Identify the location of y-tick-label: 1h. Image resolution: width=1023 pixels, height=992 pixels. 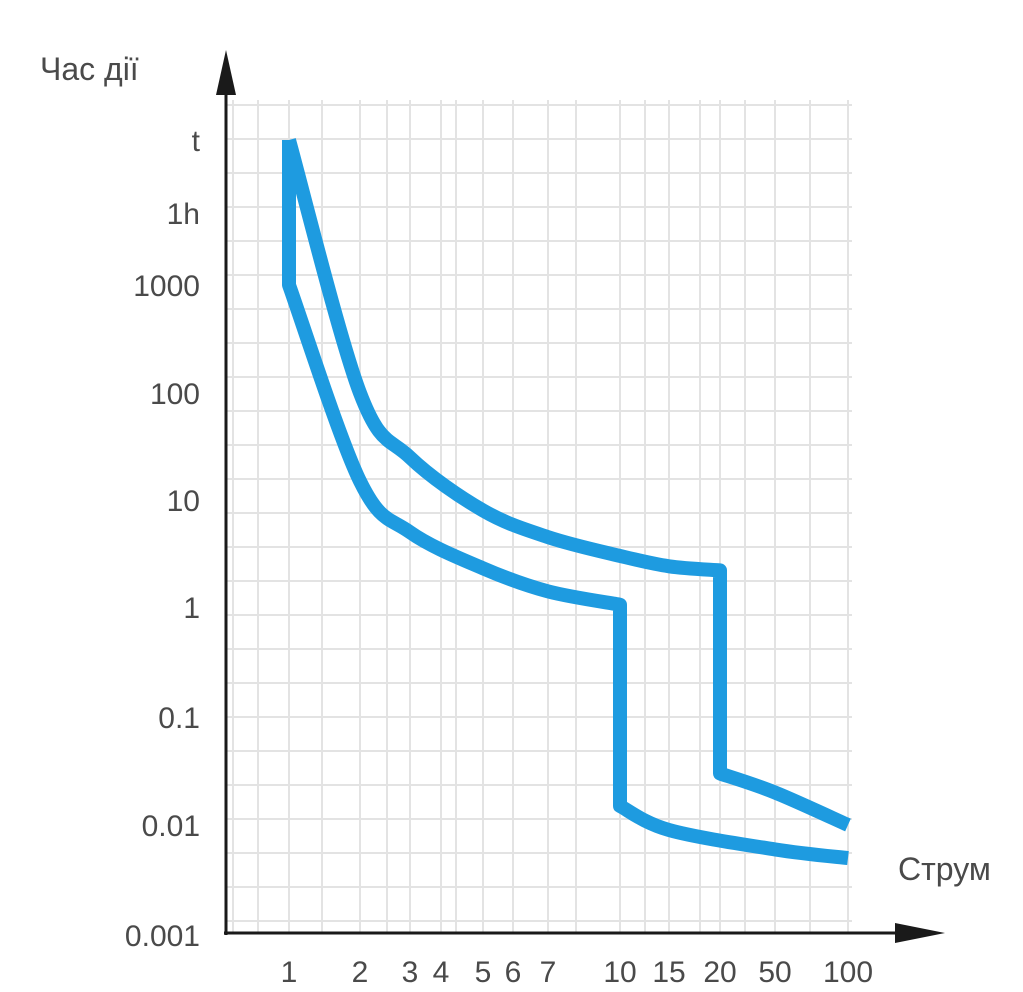
(183, 214).